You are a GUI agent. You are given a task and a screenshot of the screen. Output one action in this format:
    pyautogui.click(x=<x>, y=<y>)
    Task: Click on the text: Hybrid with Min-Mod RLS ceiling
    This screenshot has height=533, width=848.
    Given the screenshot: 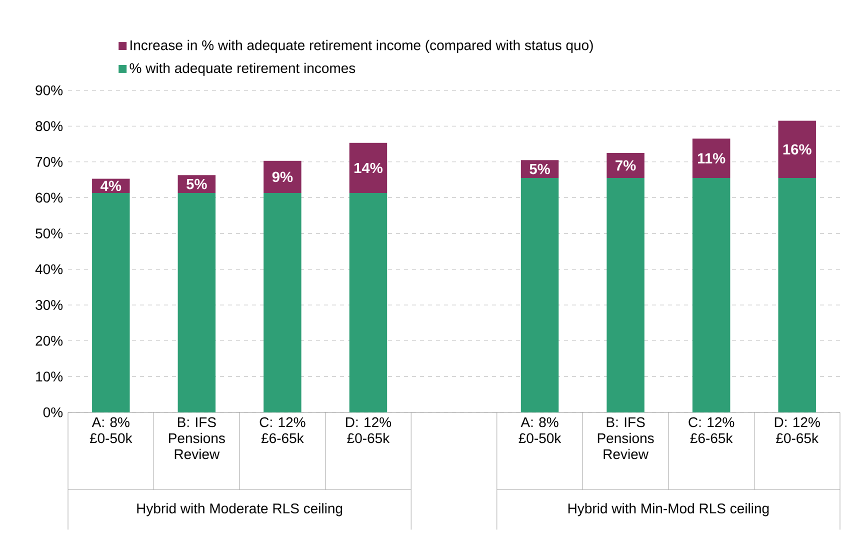 What is the action you would take?
    pyautogui.click(x=668, y=509)
    